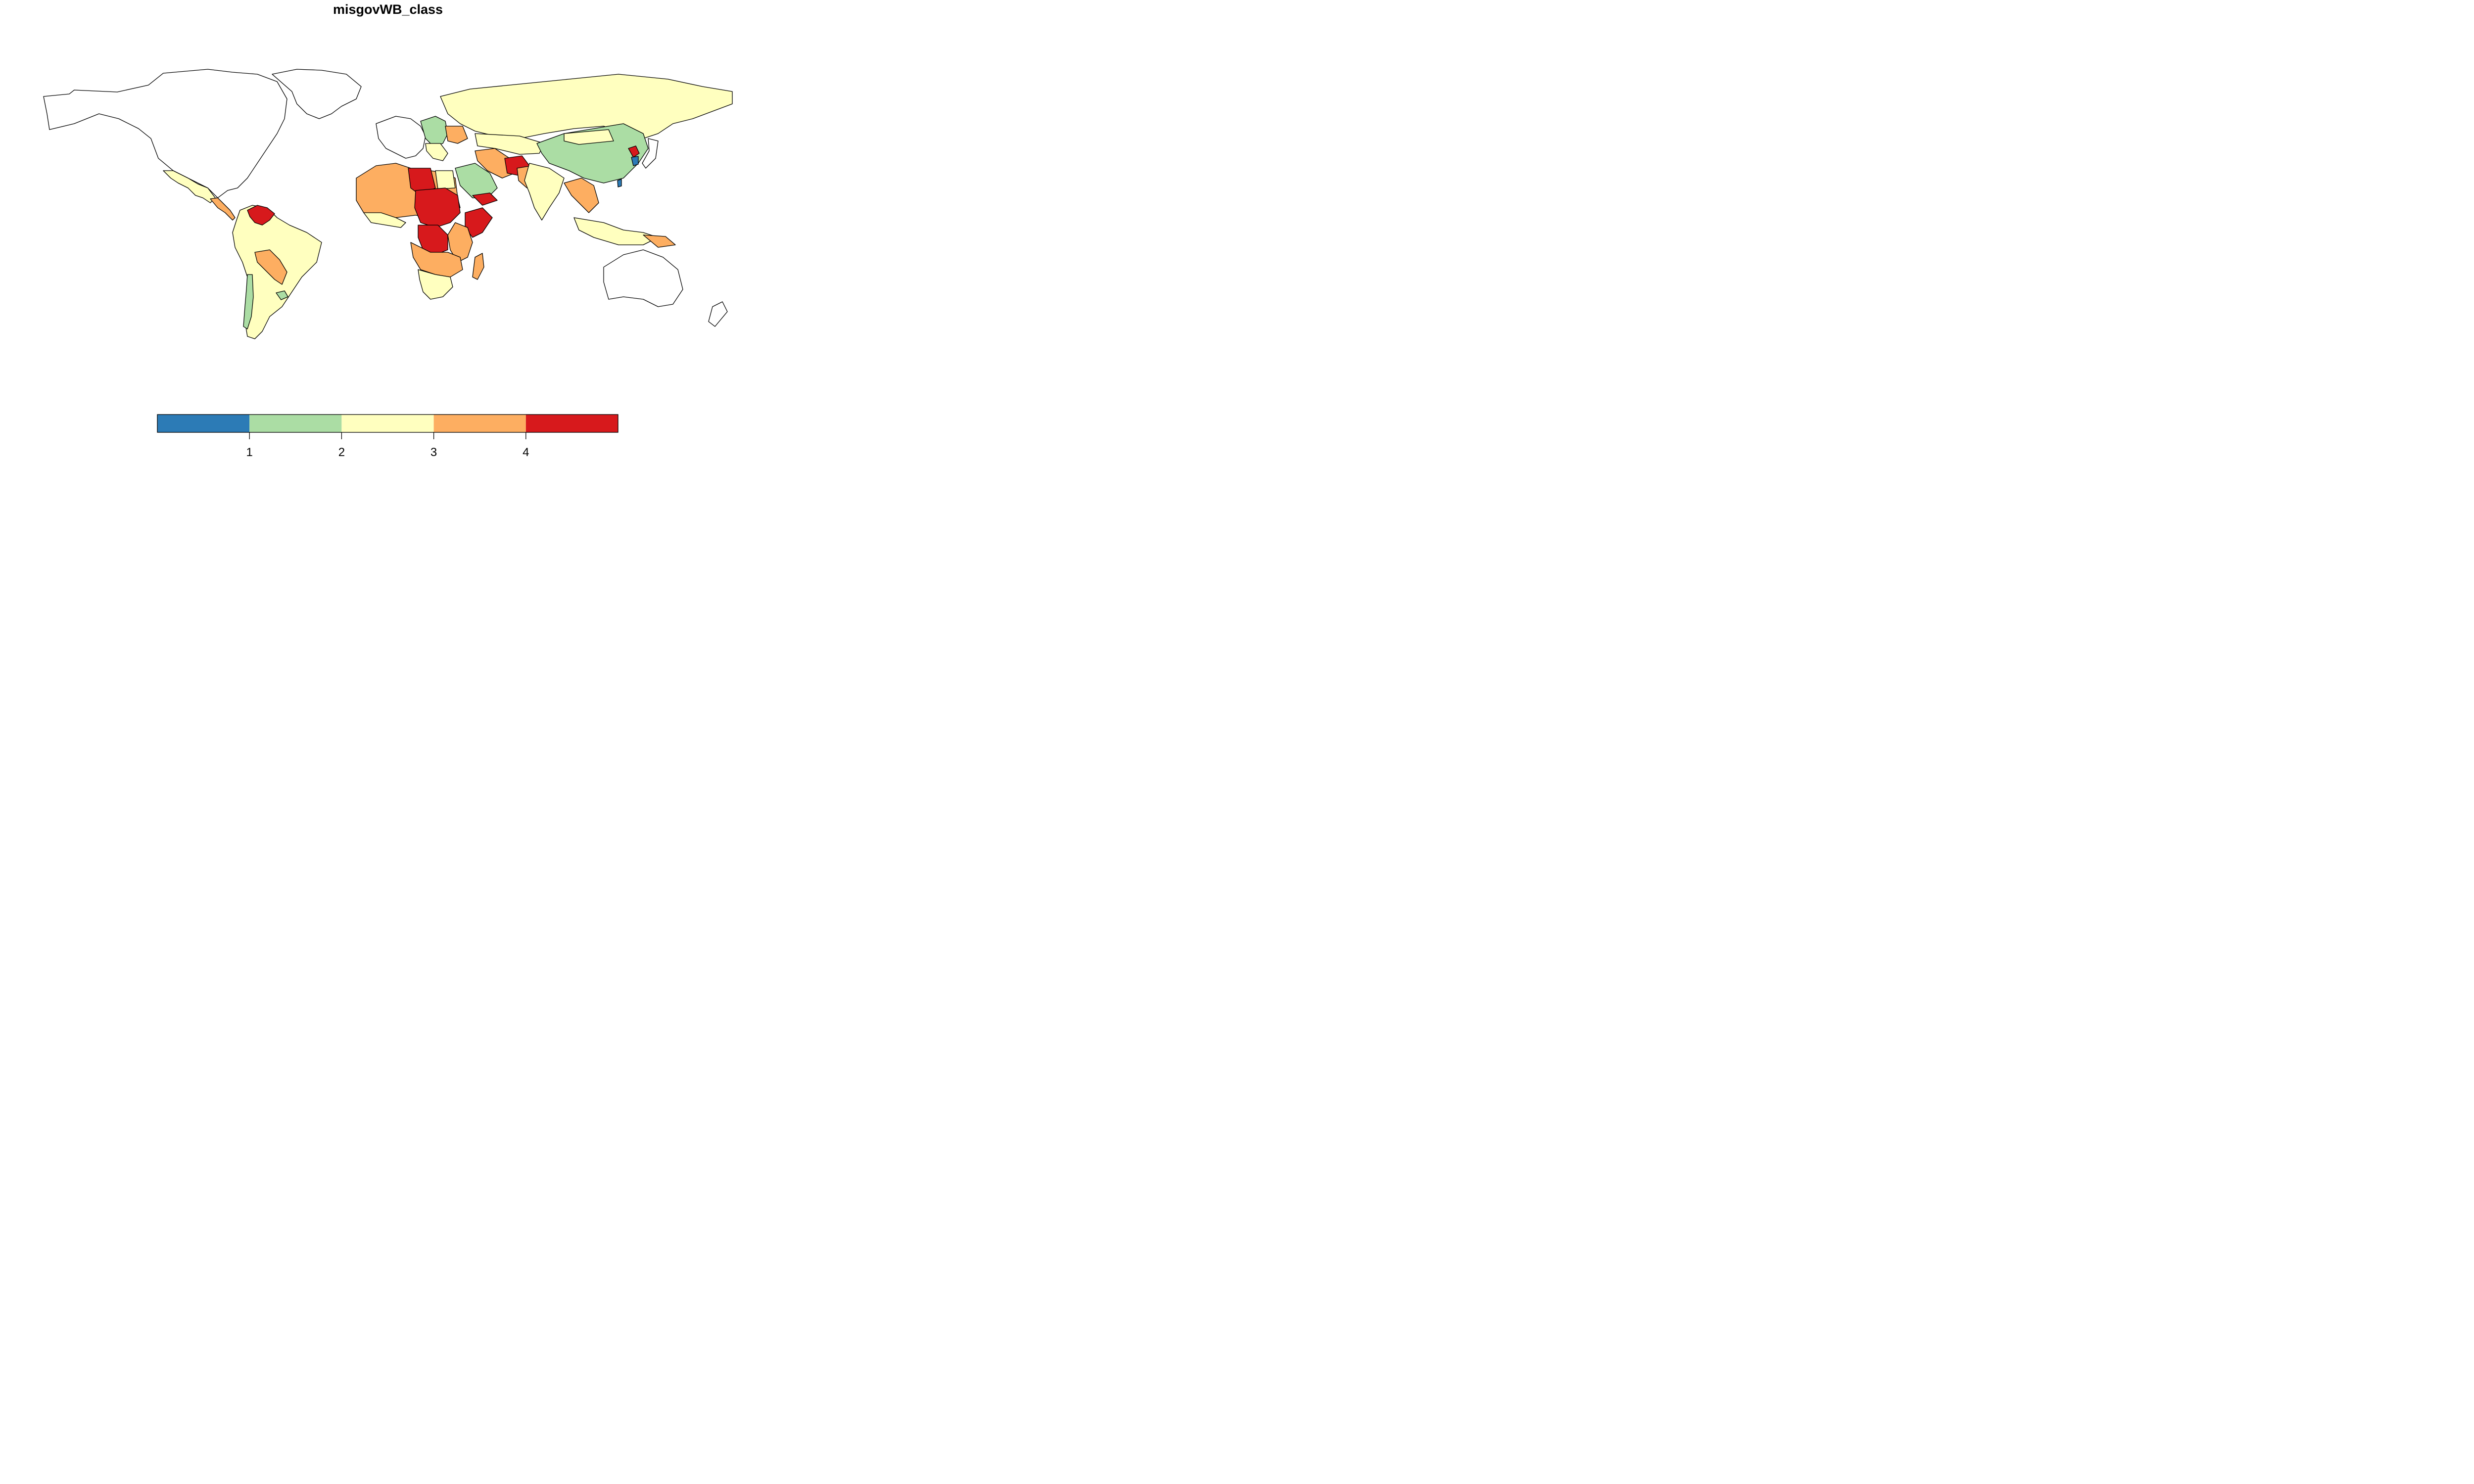 The image size is (2474, 1484). Describe the element at coordinates (388, 9) in the screenshot. I see `map-title: misgovWB_class` at that location.